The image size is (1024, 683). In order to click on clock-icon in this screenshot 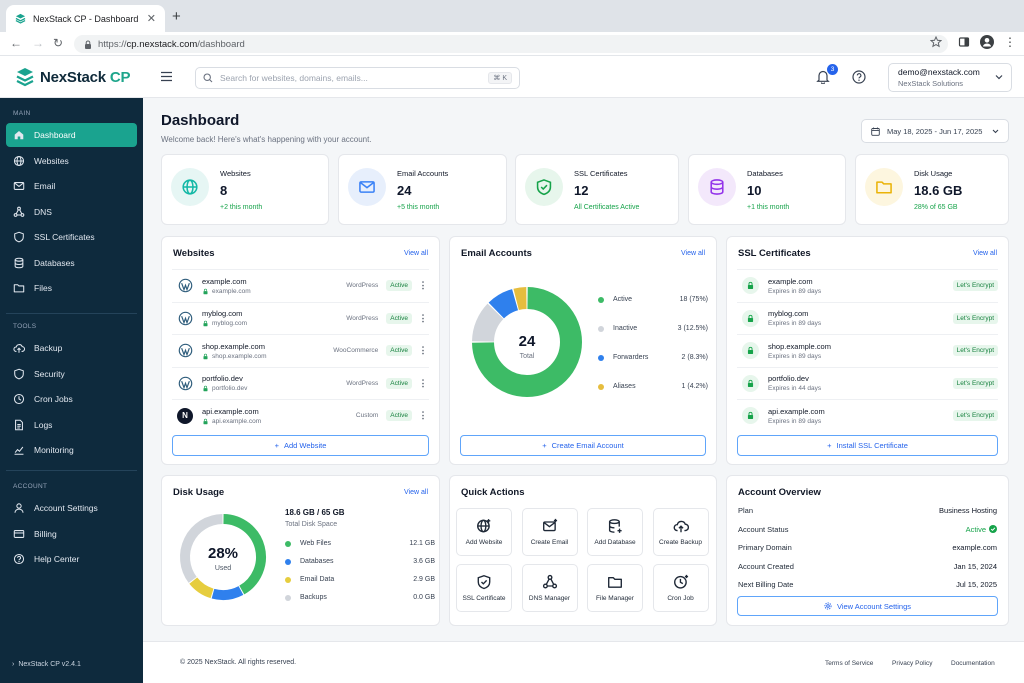, I will do `click(19, 399)`.